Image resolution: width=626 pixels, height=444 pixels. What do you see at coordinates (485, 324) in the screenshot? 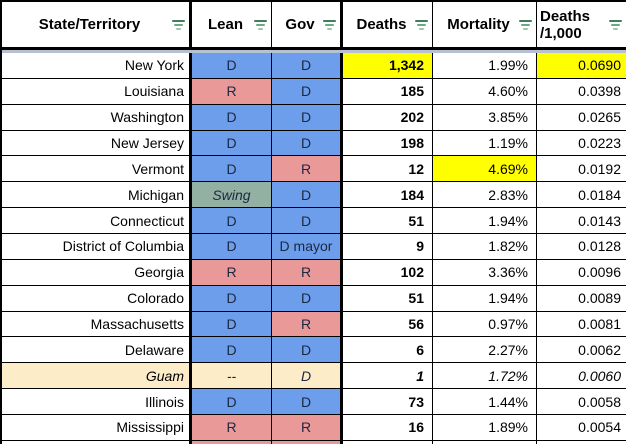
I see `cell-mortality: 0.97%` at bounding box center [485, 324].